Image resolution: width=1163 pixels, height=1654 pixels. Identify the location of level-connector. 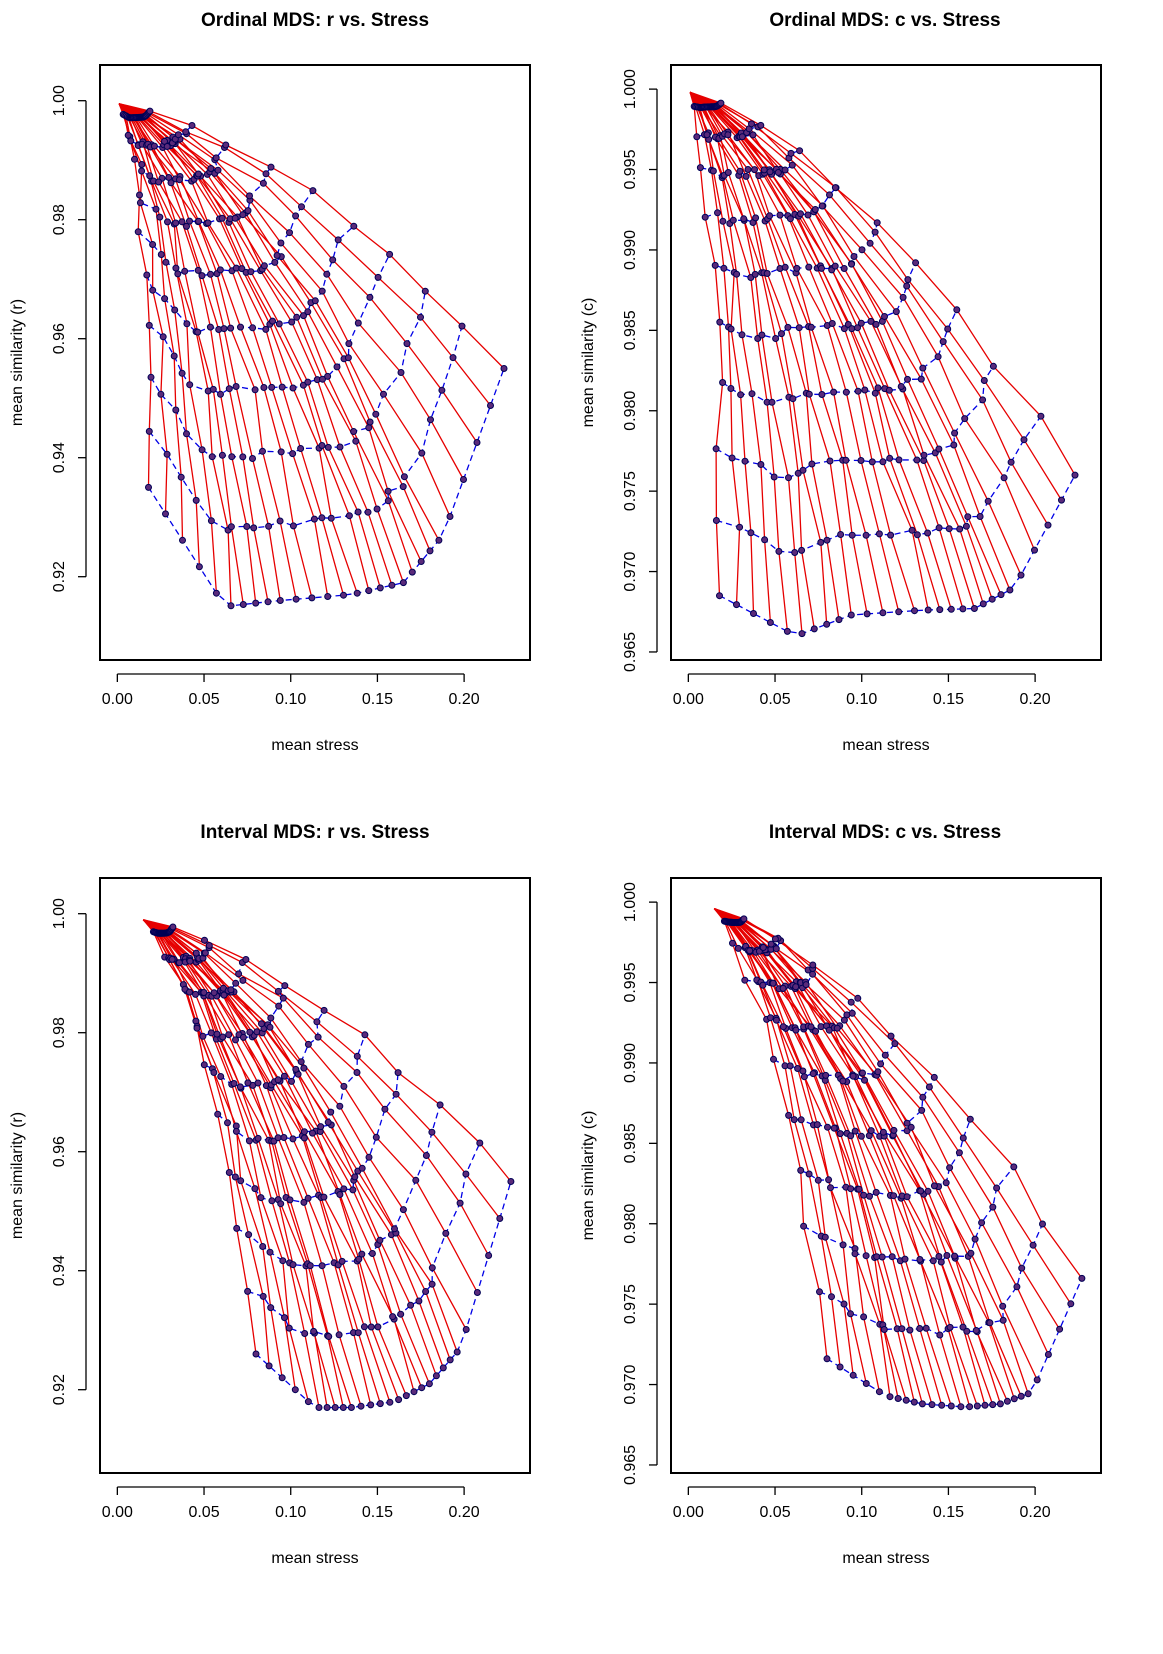
(383, 1295).